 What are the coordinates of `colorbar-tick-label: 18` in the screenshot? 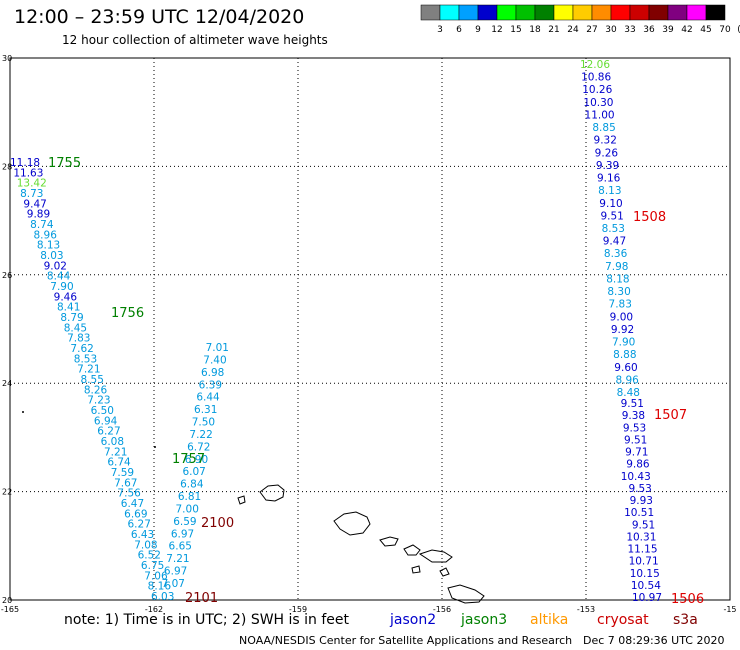 It's located at (535, 30).